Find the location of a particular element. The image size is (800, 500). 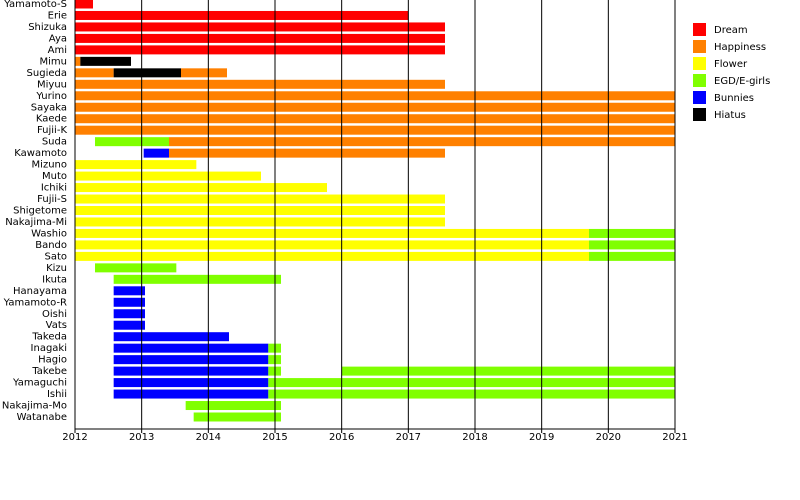

row-label: Erie is located at coordinates (57, 15).